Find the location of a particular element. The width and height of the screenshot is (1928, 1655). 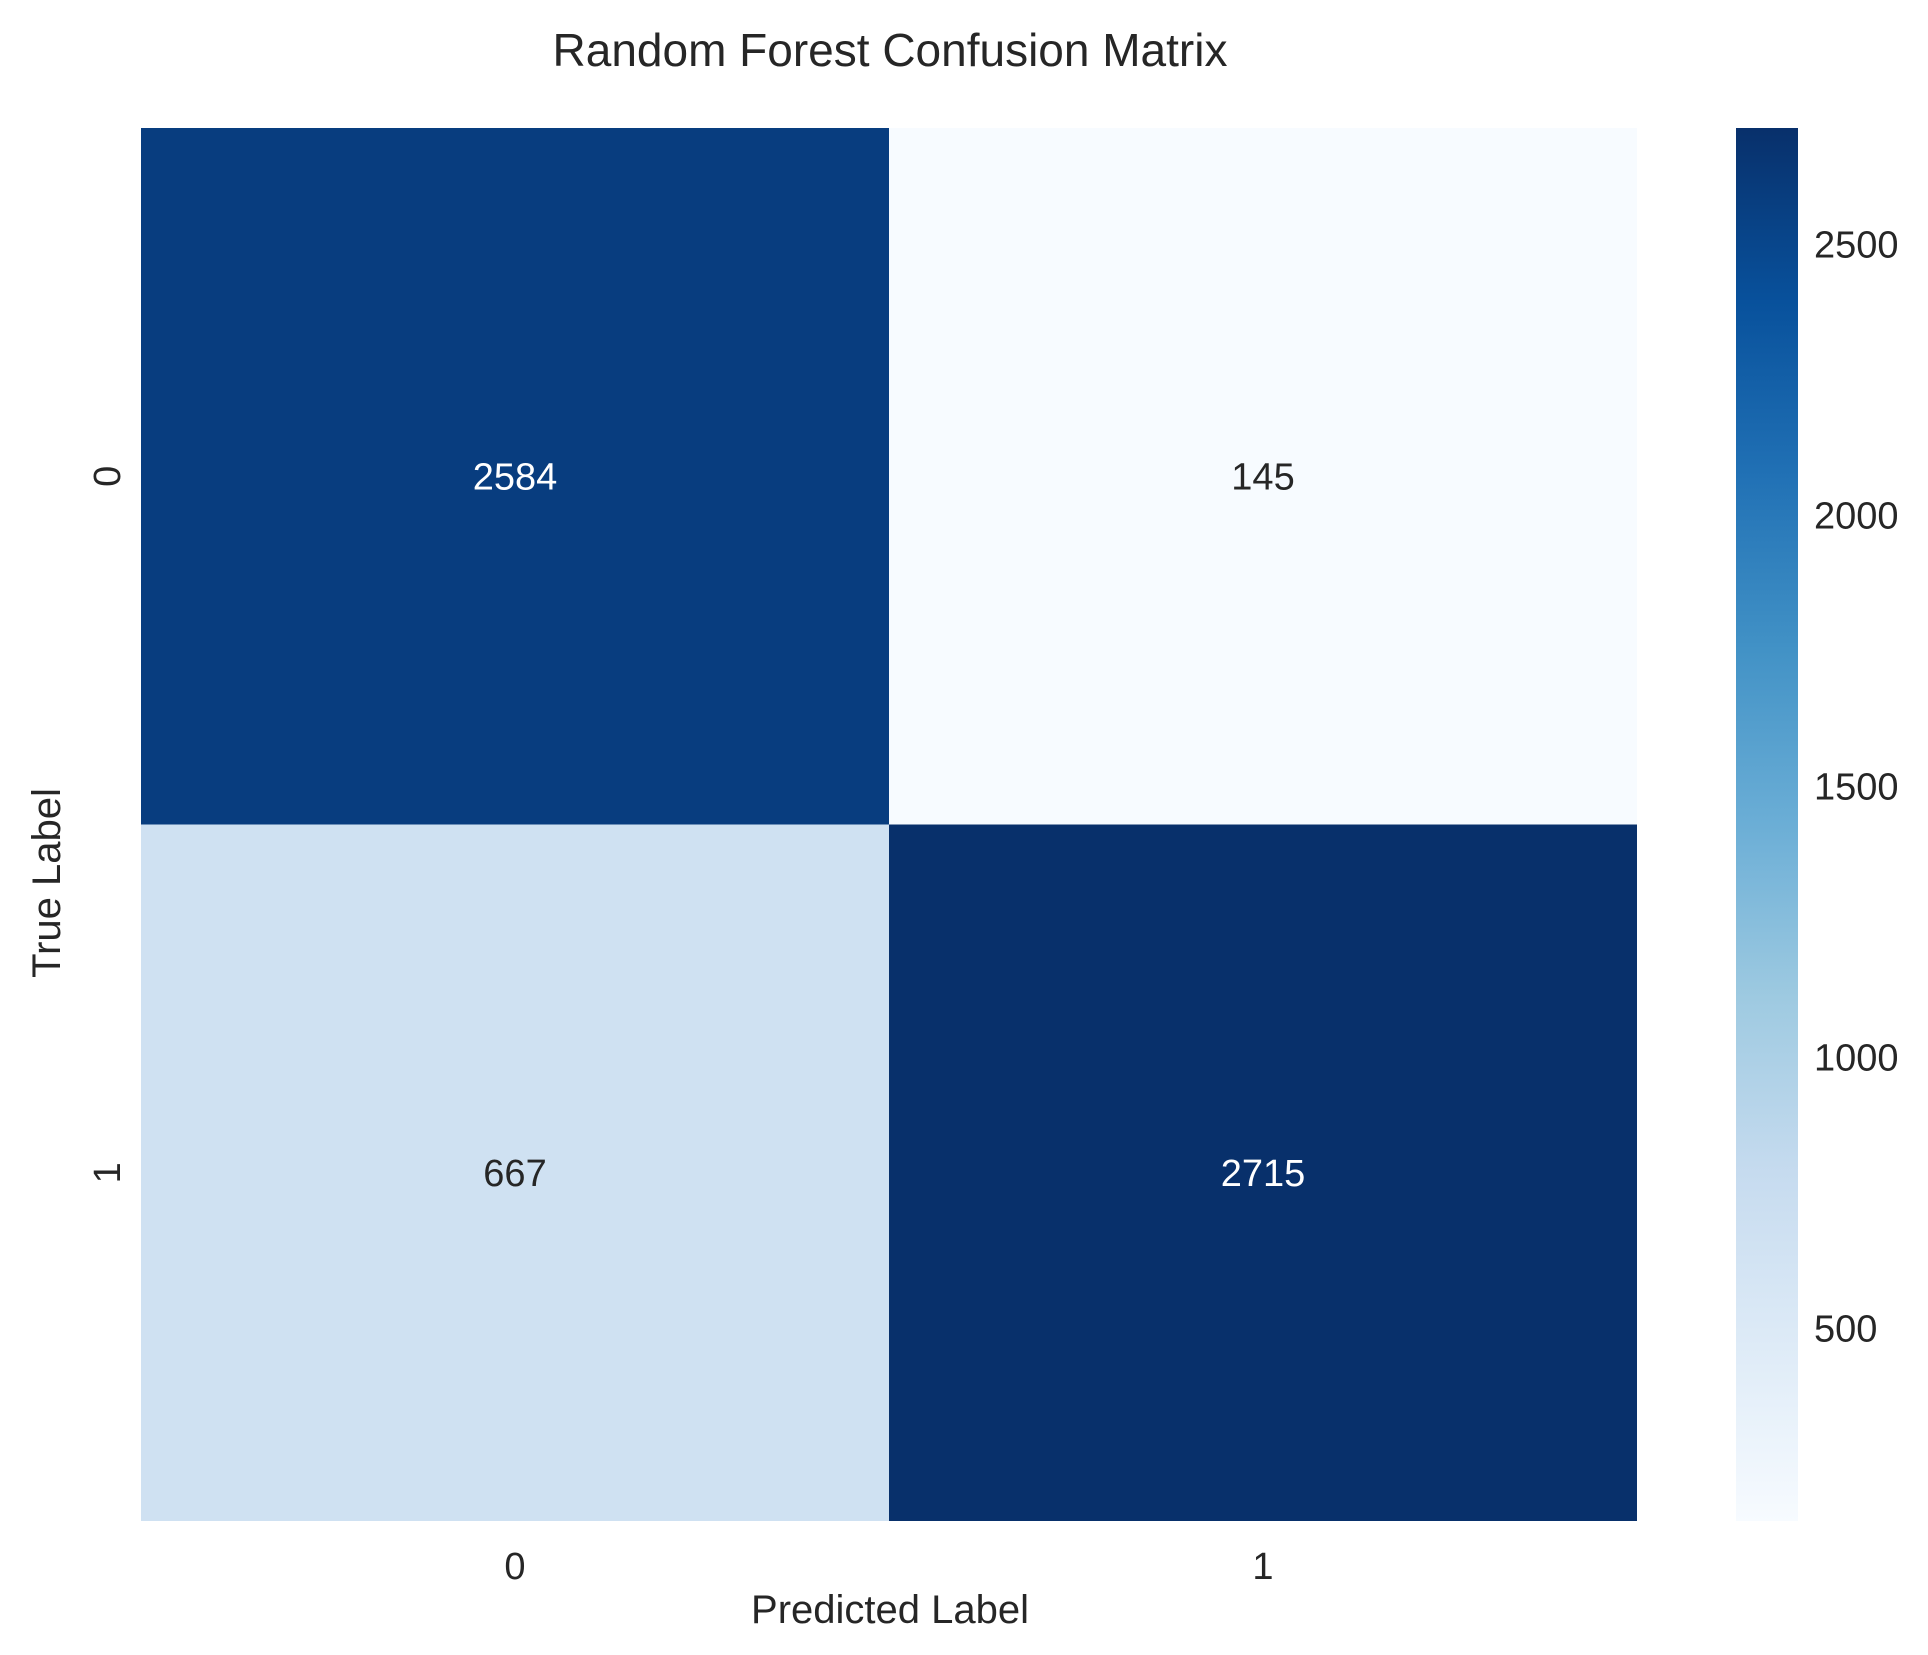

cell-value-label-1-0: 667 is located at coordinates (514, 1174).